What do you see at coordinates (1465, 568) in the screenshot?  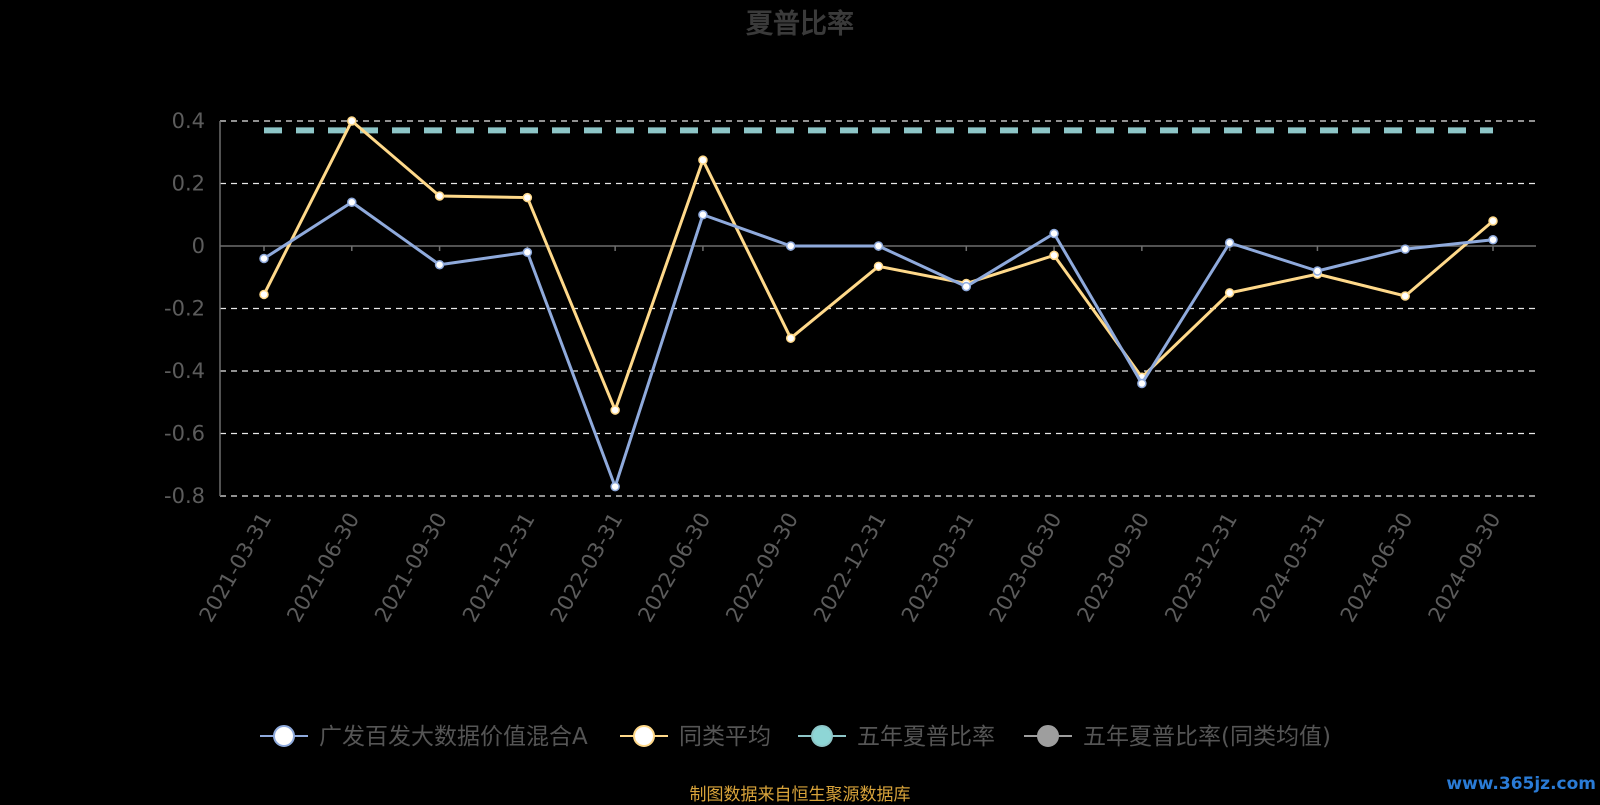 I see `x-tick-label: 2024-09-30` at bounding box center [1465, 568].